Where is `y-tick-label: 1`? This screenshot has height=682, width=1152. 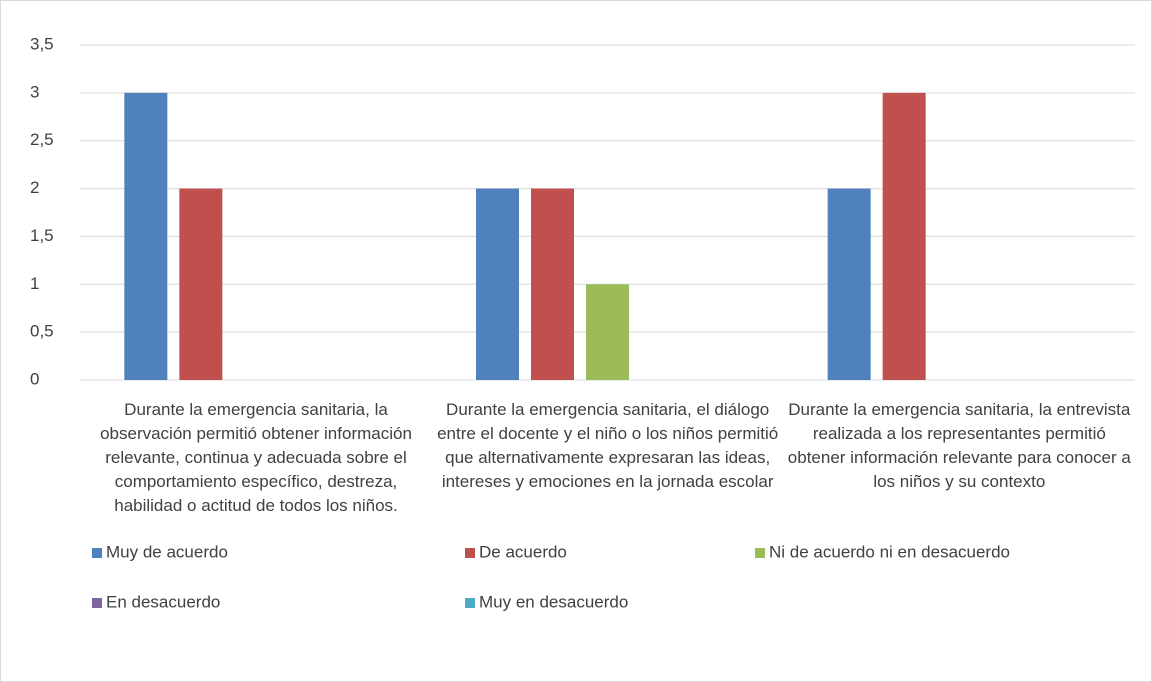 y-tick-label: 1 is located at coordinates (34, 283).